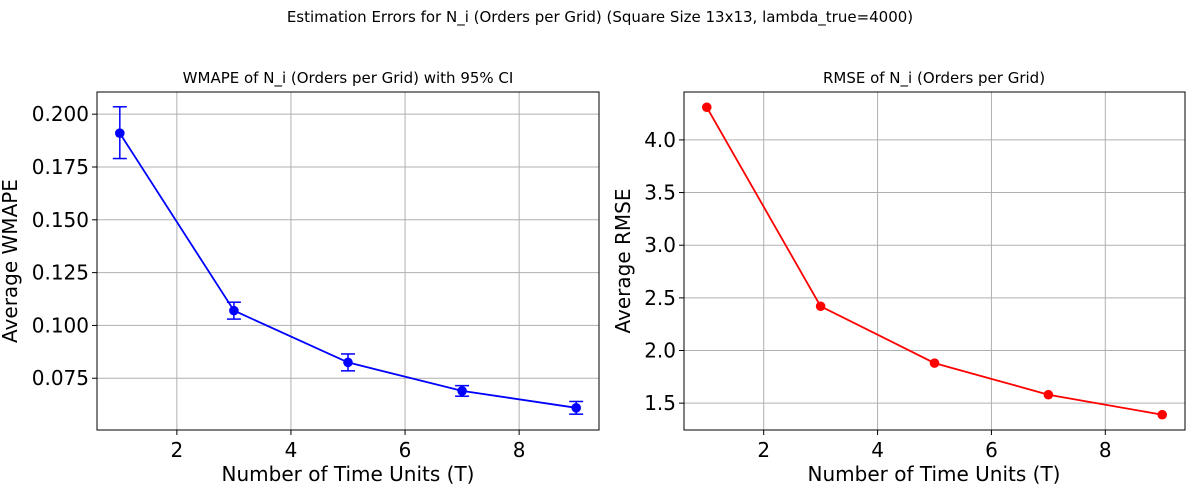 This screenshot has height=500, width=1200. Describe the element at coordinates (1105, 450) in the screenshot. I see `rmse-x-tick-label: 8` at that location.